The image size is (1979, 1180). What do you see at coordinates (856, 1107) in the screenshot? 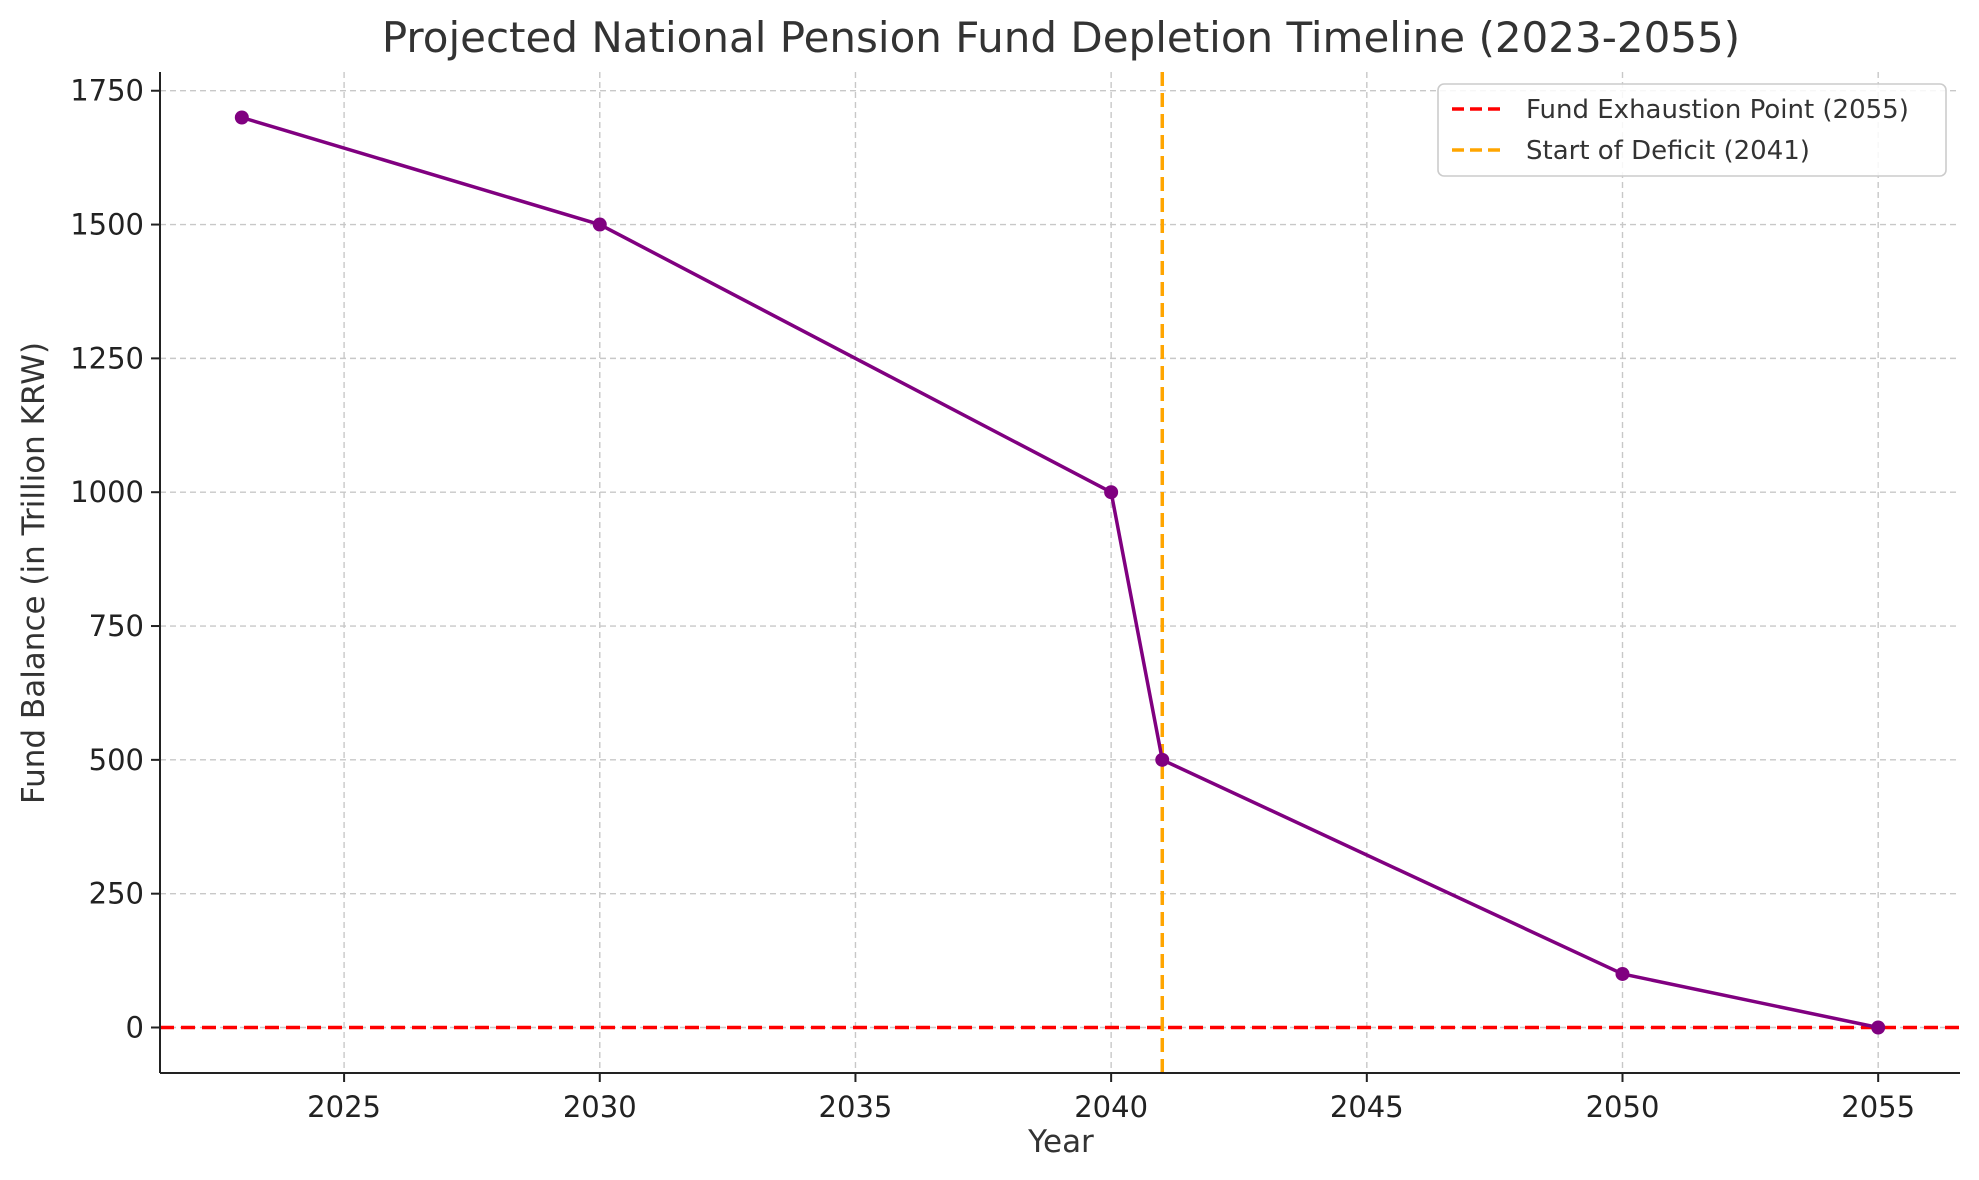
I see `x-tick-label: 2035` at bounding box center [856, 1107].